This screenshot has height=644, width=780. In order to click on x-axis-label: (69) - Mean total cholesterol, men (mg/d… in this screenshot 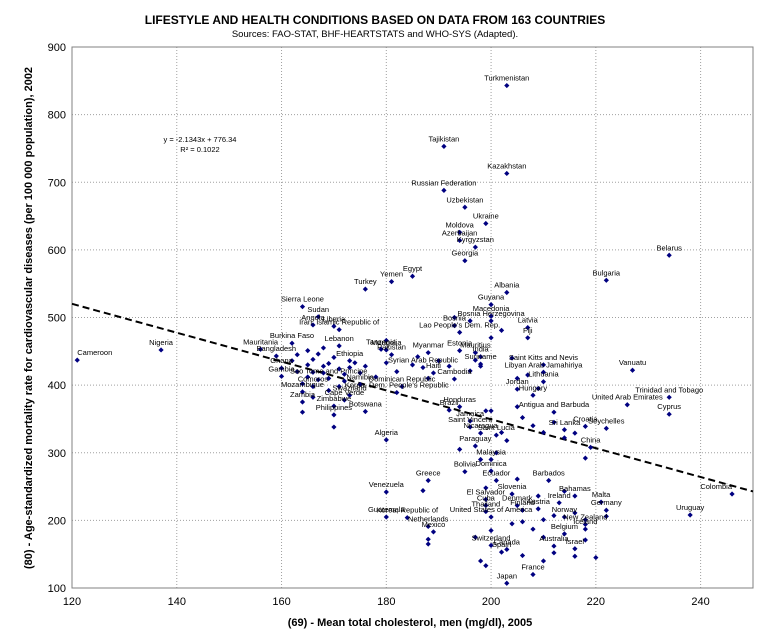, I will do `click(410, 623)`.